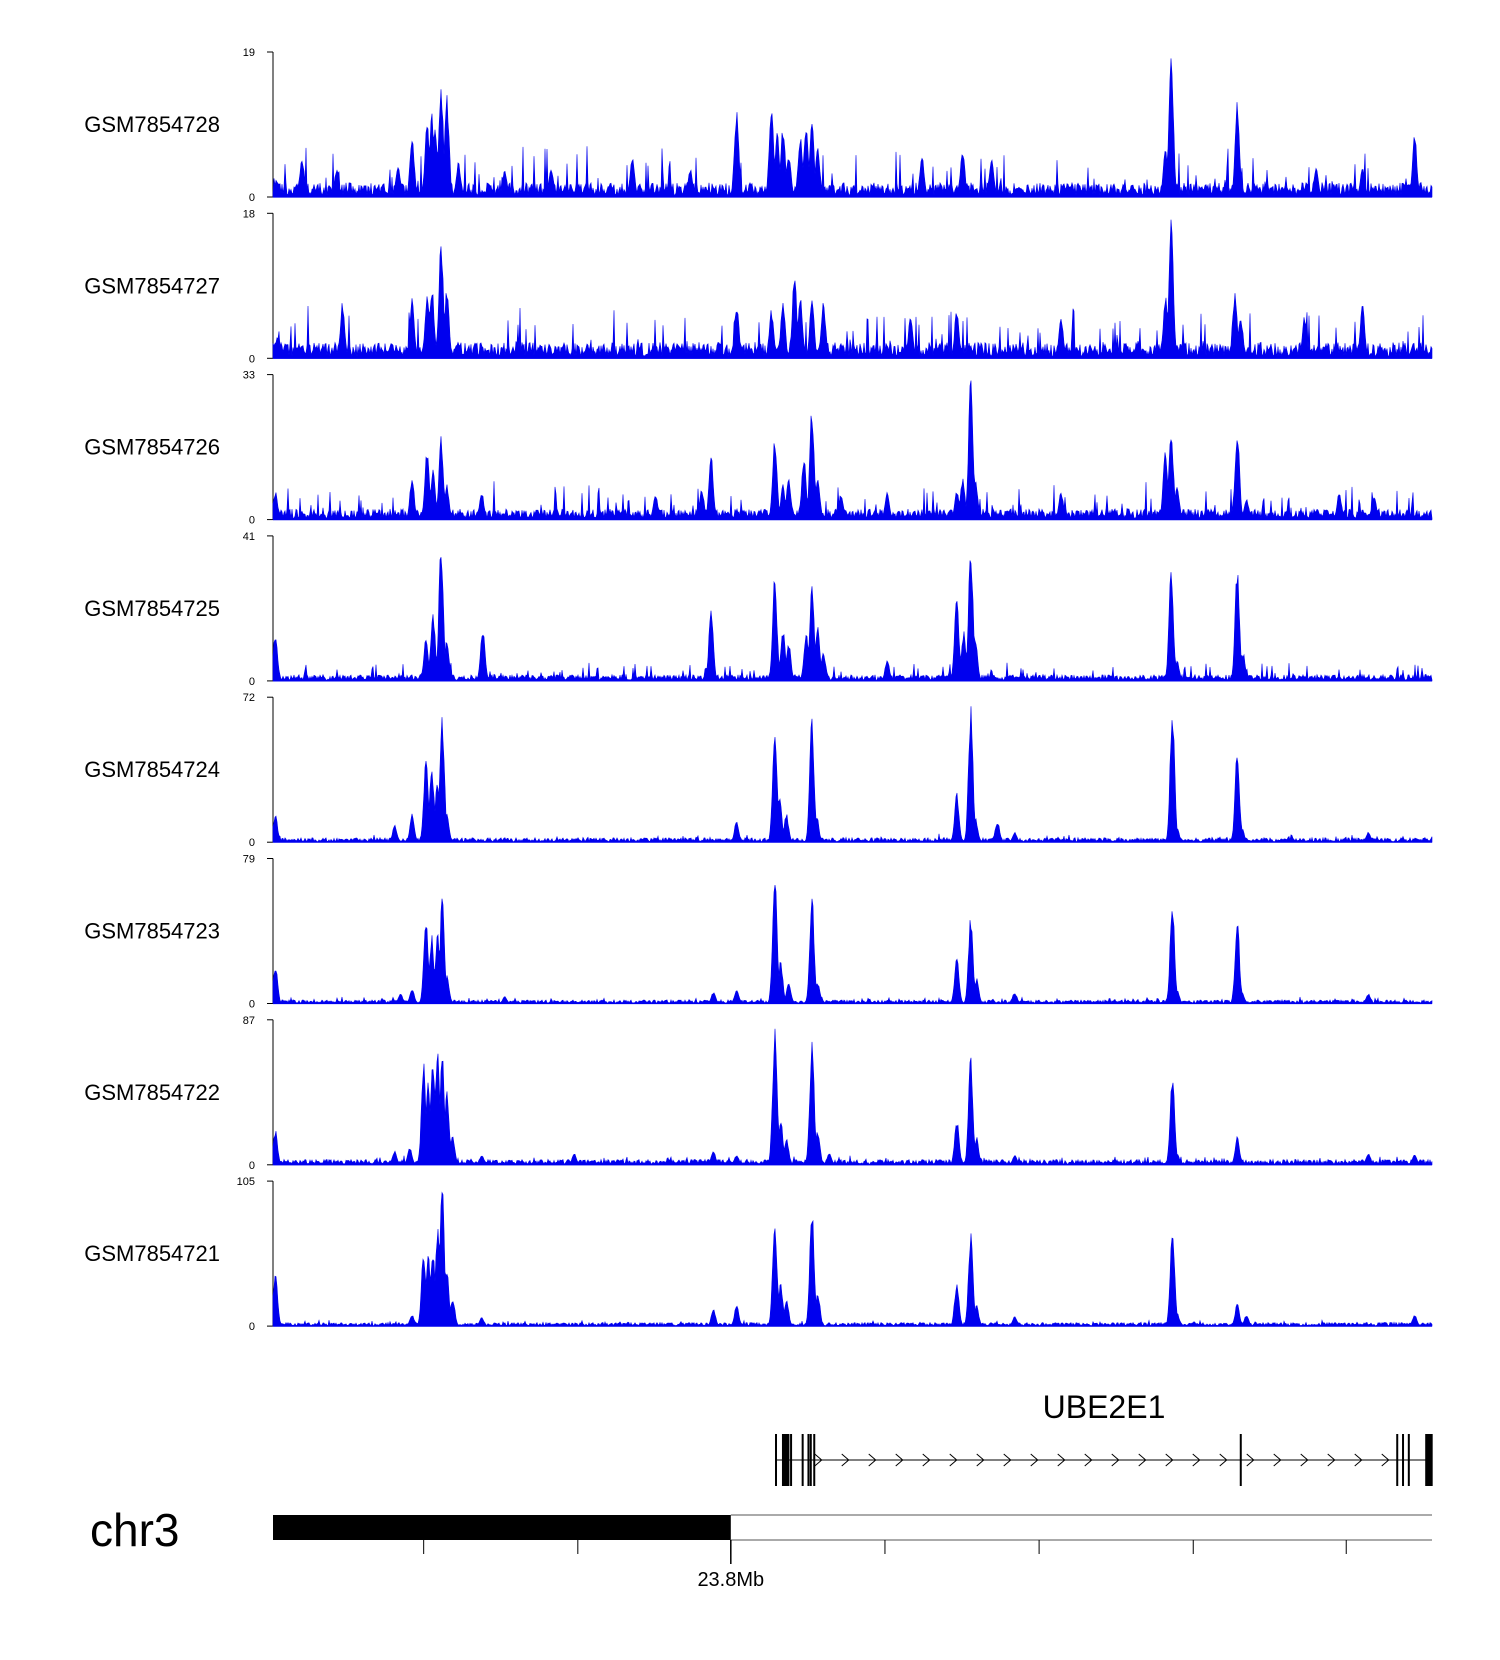 The image size is (1500, 1660). I want to click on gene-annotation-track: UBE2E1, so click(1104, 1437).